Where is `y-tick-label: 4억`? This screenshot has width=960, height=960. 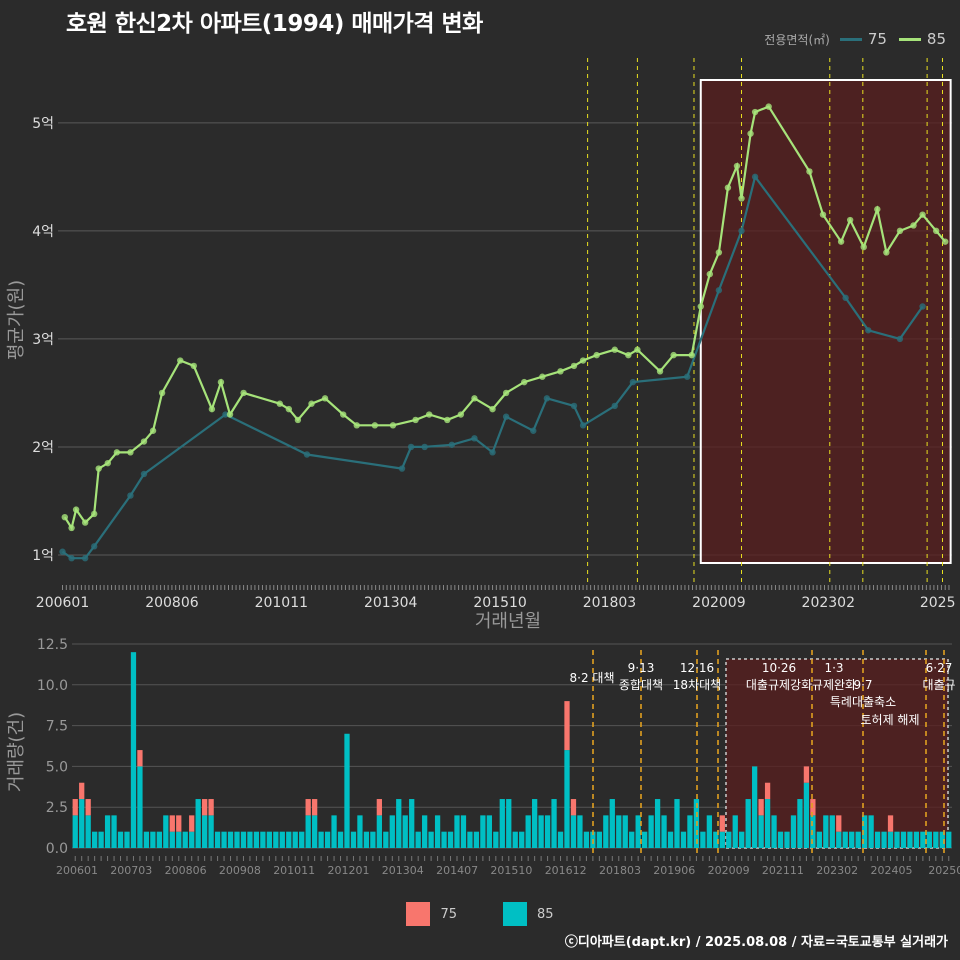
y-tick-label: 4억 is located at coordinates (43, 232).